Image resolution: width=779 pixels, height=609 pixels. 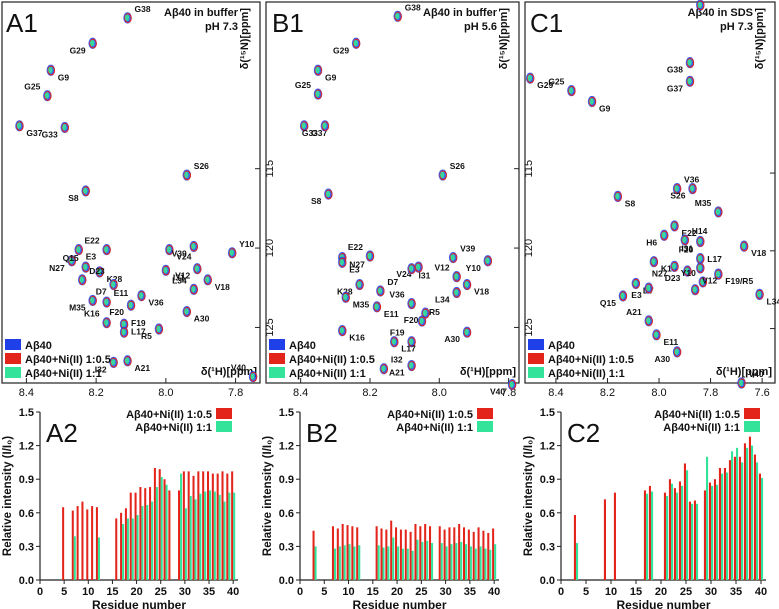 I want to click on y-tick-label: 115, so click(x=529, y=169).